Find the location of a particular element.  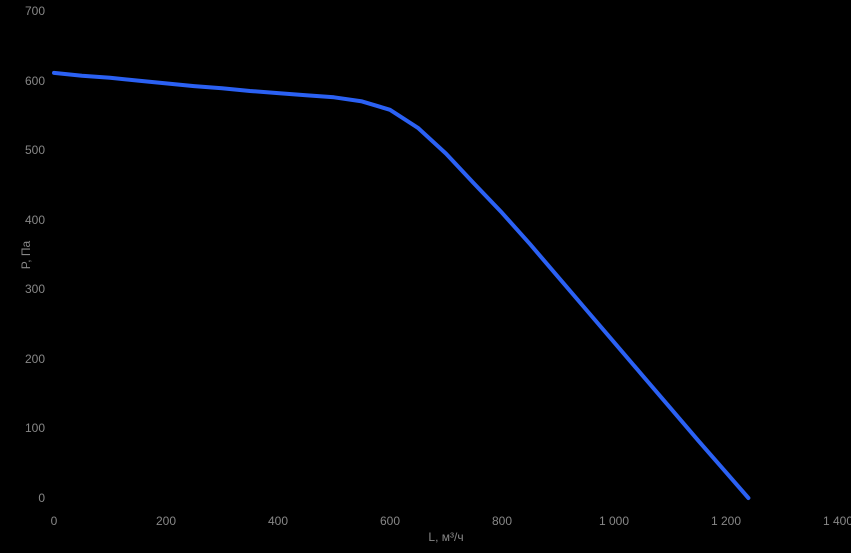

x-tick-label: 600 is located at coordinates (390, 521).